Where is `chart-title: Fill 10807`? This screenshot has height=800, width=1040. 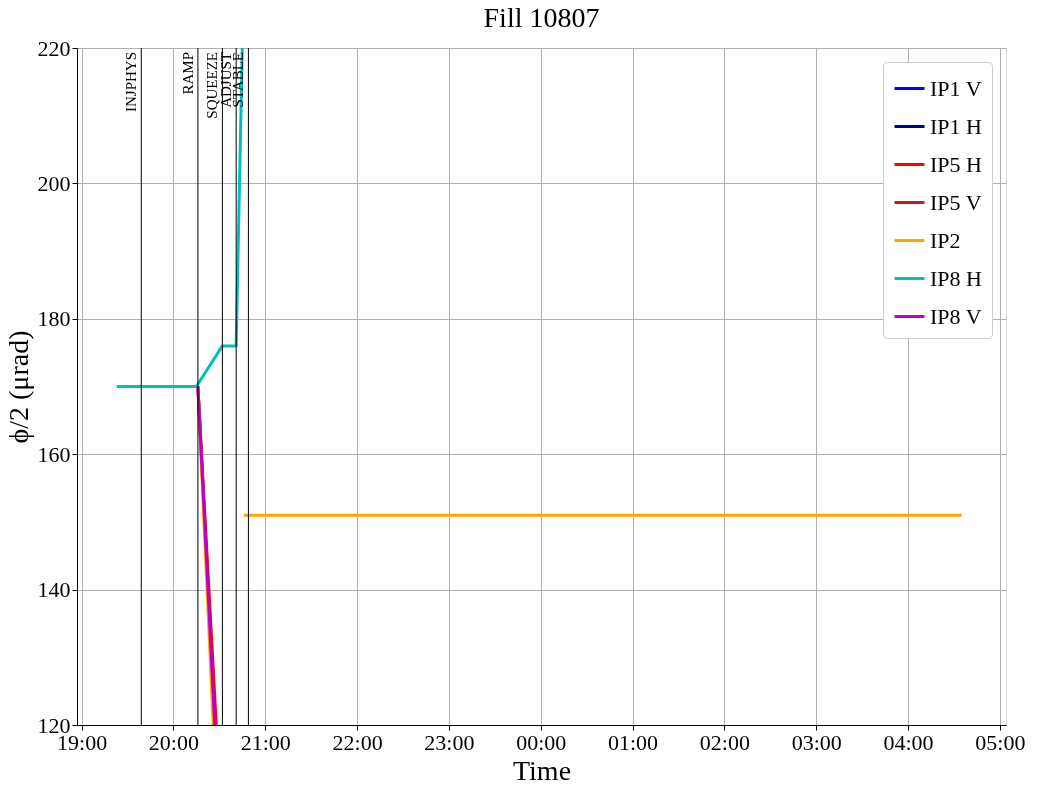
chart-title: Fill 10807 is located at coordinates (541, 17).